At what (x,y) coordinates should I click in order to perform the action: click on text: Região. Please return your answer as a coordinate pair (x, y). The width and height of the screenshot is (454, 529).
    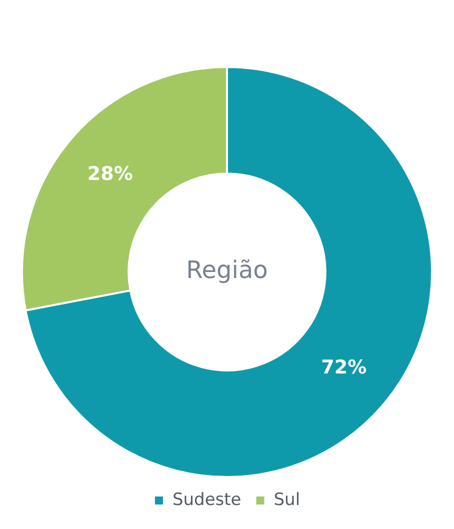
    Looking at the image, I should click on (227, 270).